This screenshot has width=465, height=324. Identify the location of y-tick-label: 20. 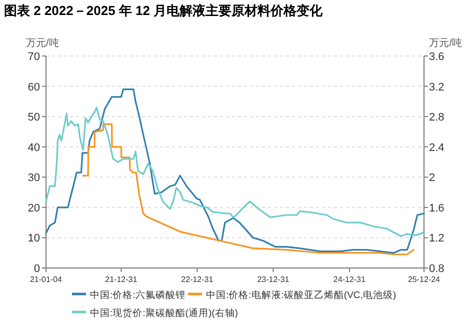
(34, 208).